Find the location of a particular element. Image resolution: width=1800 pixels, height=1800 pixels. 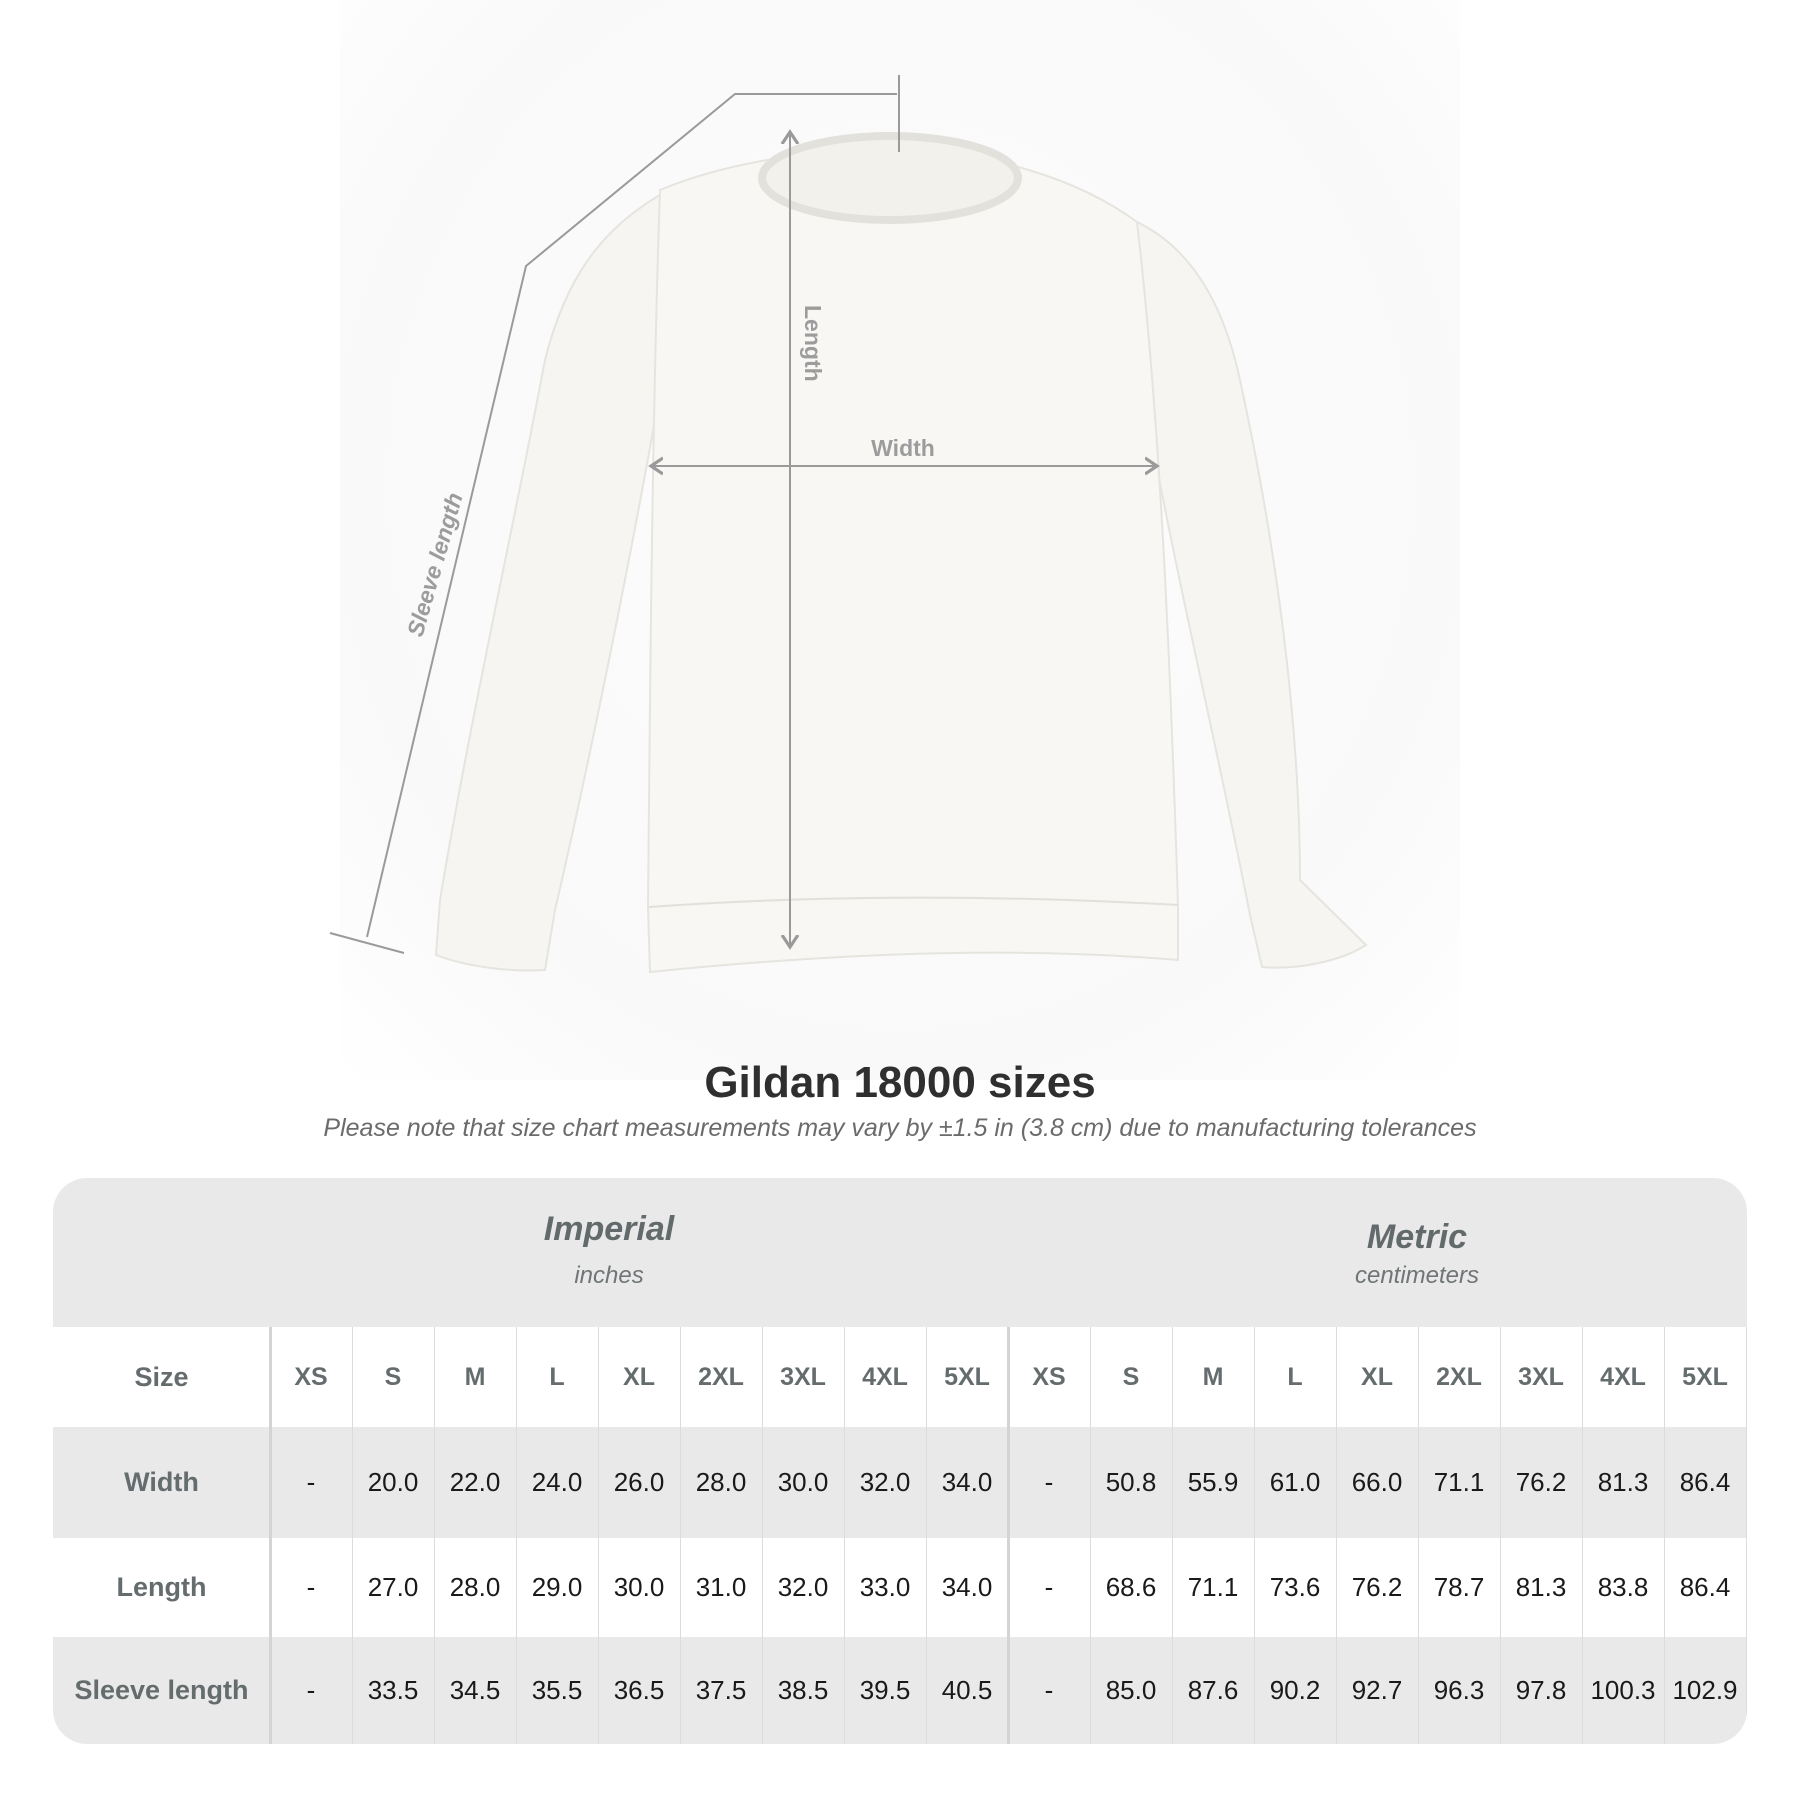

imperial-size-header: 3XL is located at coordinates (803, 1376).